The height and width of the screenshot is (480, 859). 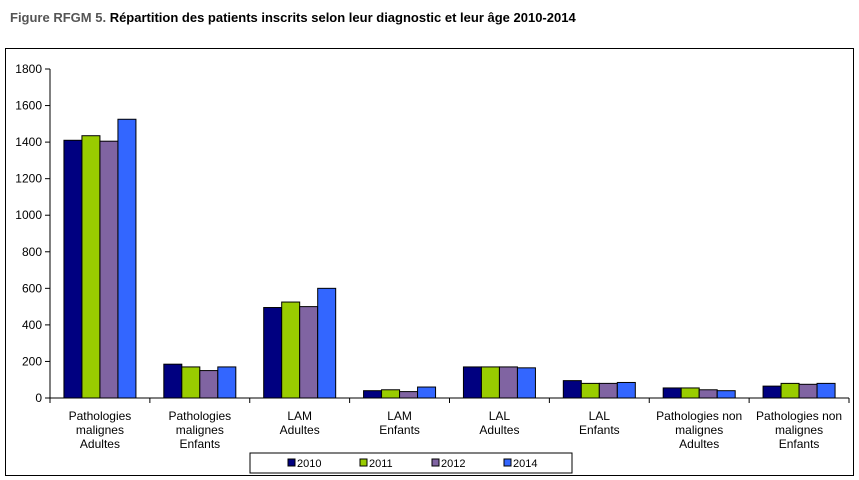 I want to click on legend-label-2011: 2011, so click(x=381, y=464).